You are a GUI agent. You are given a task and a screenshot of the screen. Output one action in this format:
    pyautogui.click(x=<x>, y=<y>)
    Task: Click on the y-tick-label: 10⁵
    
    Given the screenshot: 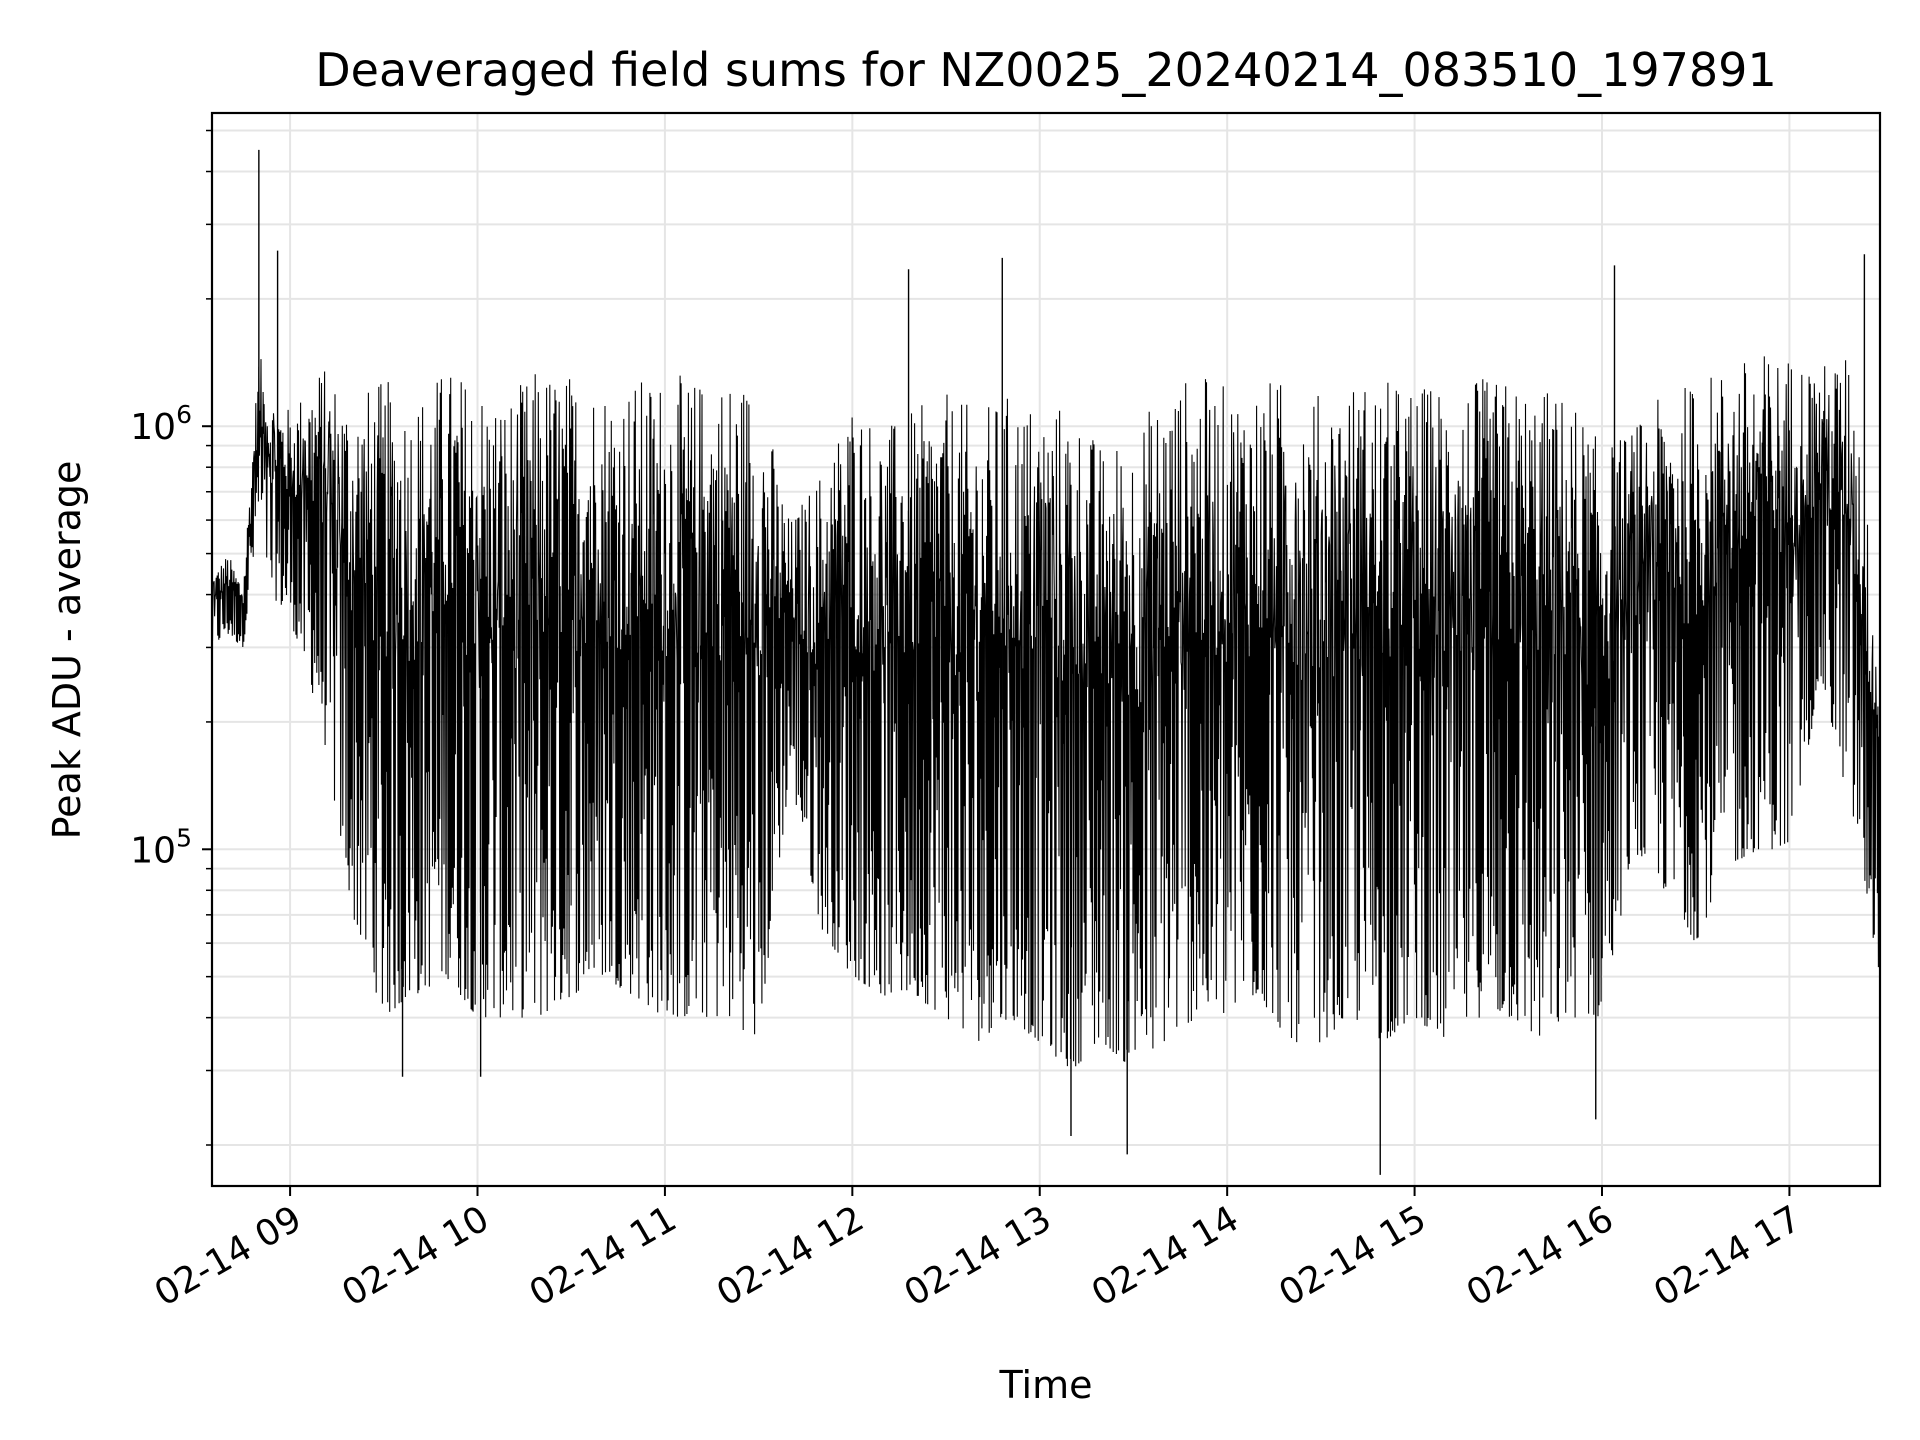 What is the action you would take?
    pyautogui.click(x=161, y=847)
    